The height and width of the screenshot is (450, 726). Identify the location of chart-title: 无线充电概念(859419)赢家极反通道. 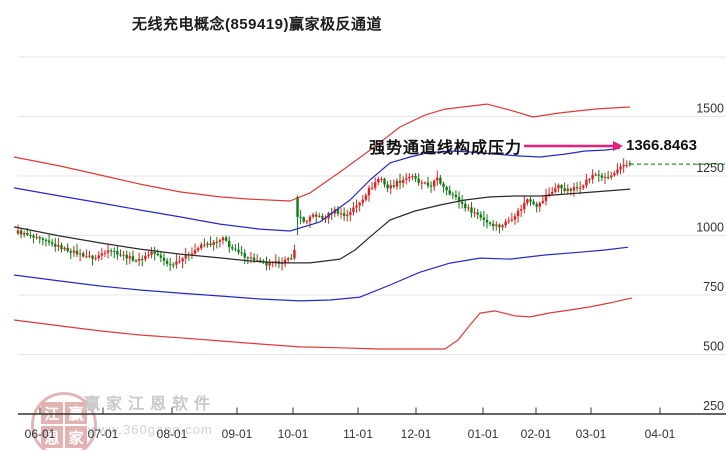
(257, 24).